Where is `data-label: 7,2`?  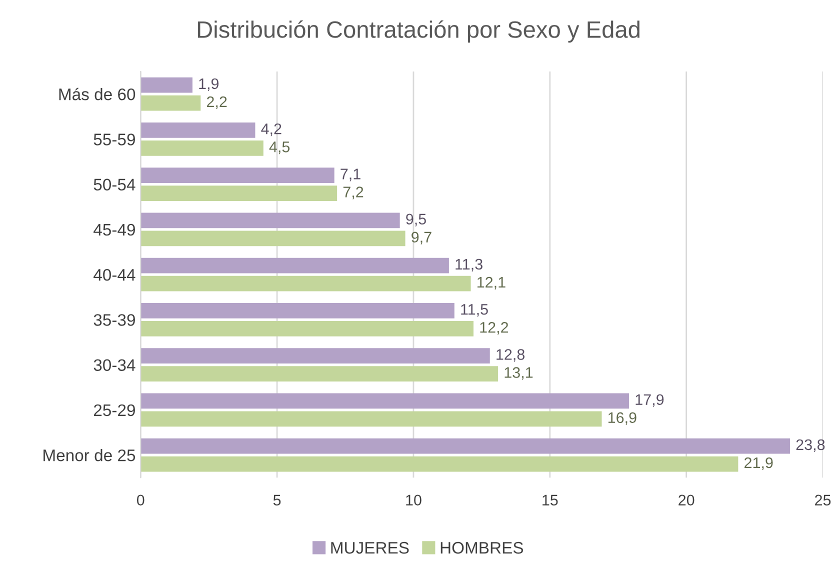 data-label: 7,2 is located at coordinates (353, 193).